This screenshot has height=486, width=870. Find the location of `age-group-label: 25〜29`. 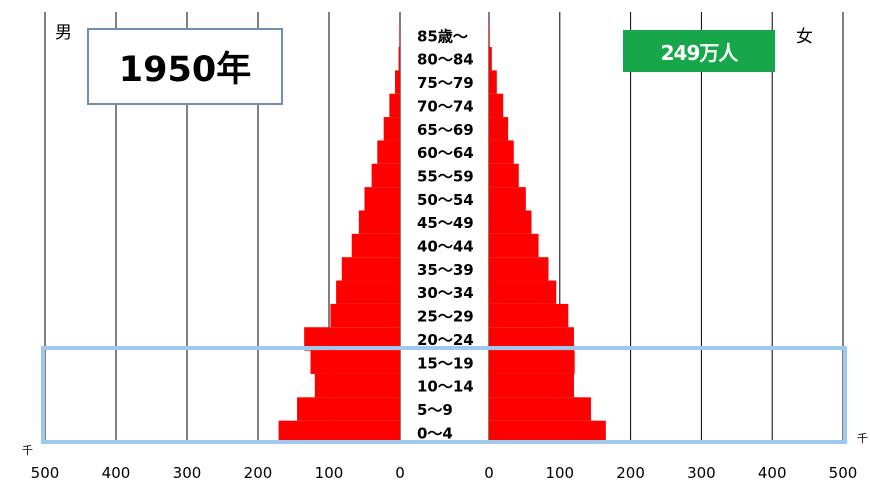

age-group-label: 25〜29 is located at coordinates (445, 317).